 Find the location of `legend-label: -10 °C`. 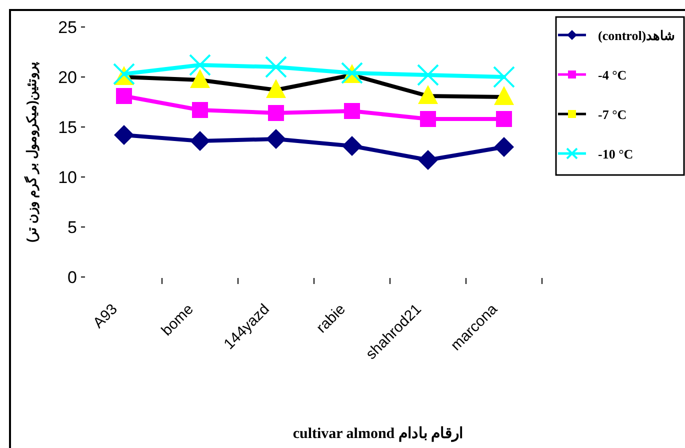

legend-label: -10 °C is located at coordinates (616, 154).